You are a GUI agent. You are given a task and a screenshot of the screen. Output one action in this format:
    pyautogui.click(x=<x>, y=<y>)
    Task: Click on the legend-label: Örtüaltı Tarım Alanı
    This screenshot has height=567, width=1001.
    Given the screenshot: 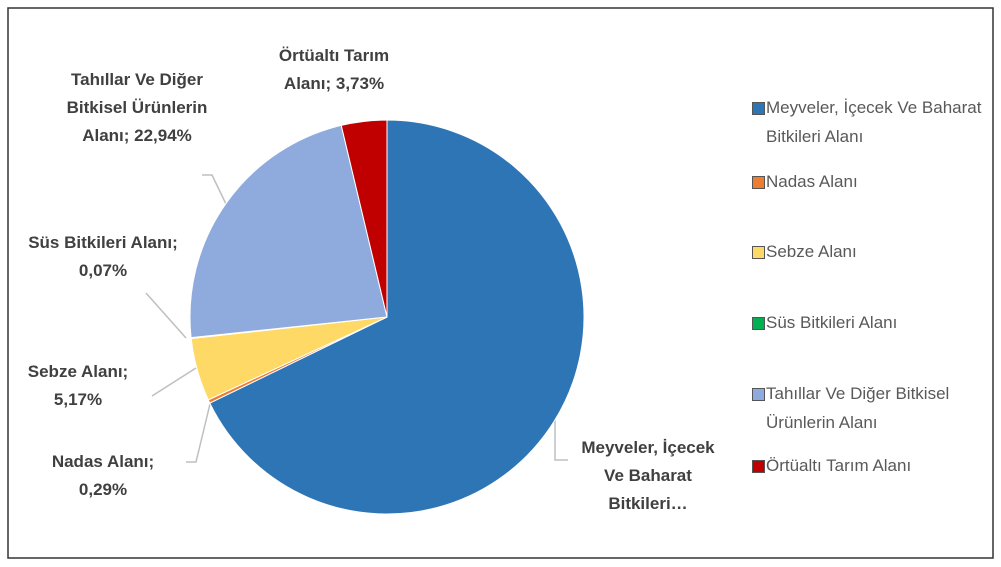 What is the action you would take?
    pyautogui.click(x=839, y=465)
    